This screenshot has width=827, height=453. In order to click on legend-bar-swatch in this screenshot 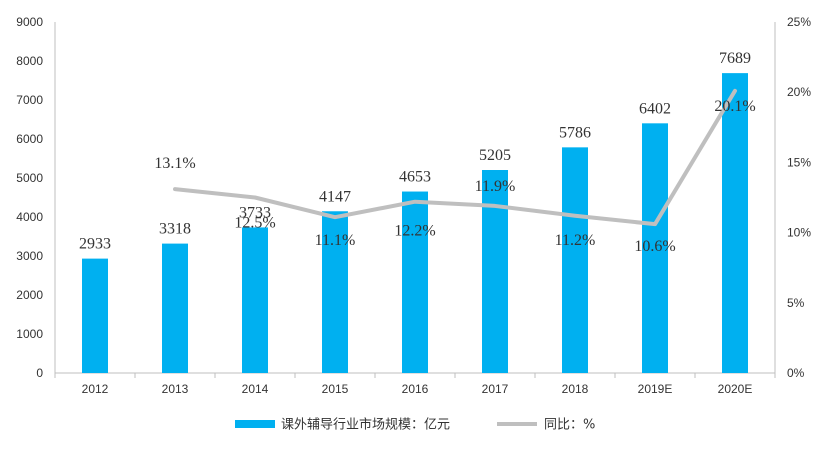, I will do `click(255, 424)`.